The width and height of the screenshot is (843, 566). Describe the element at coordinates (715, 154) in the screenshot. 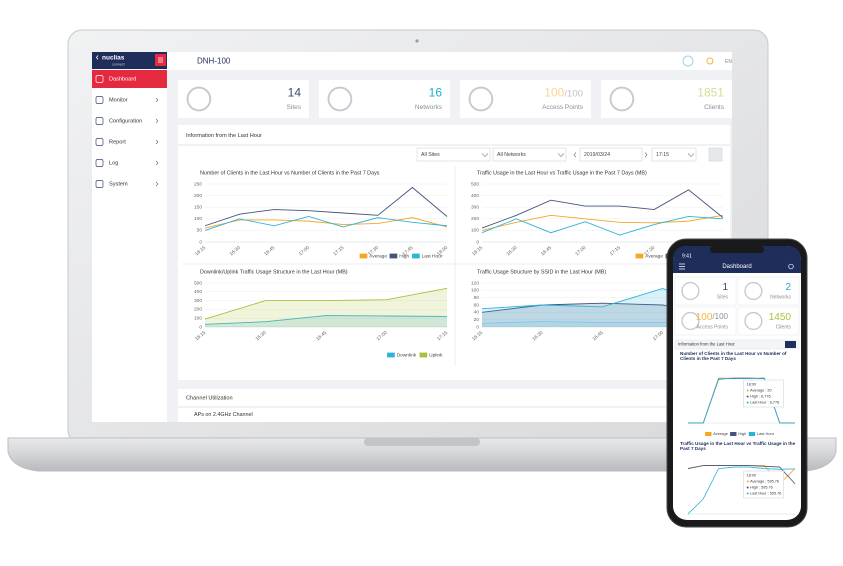

I see `calendar-button` at that location.